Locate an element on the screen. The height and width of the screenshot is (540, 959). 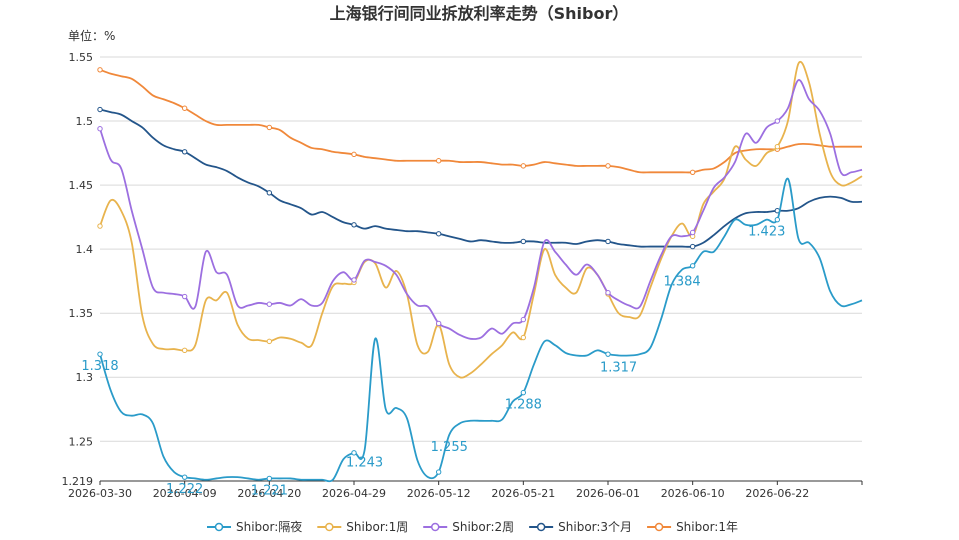
legend-item-0: Shibor:隔夜 is located at coordinates (254, 526).